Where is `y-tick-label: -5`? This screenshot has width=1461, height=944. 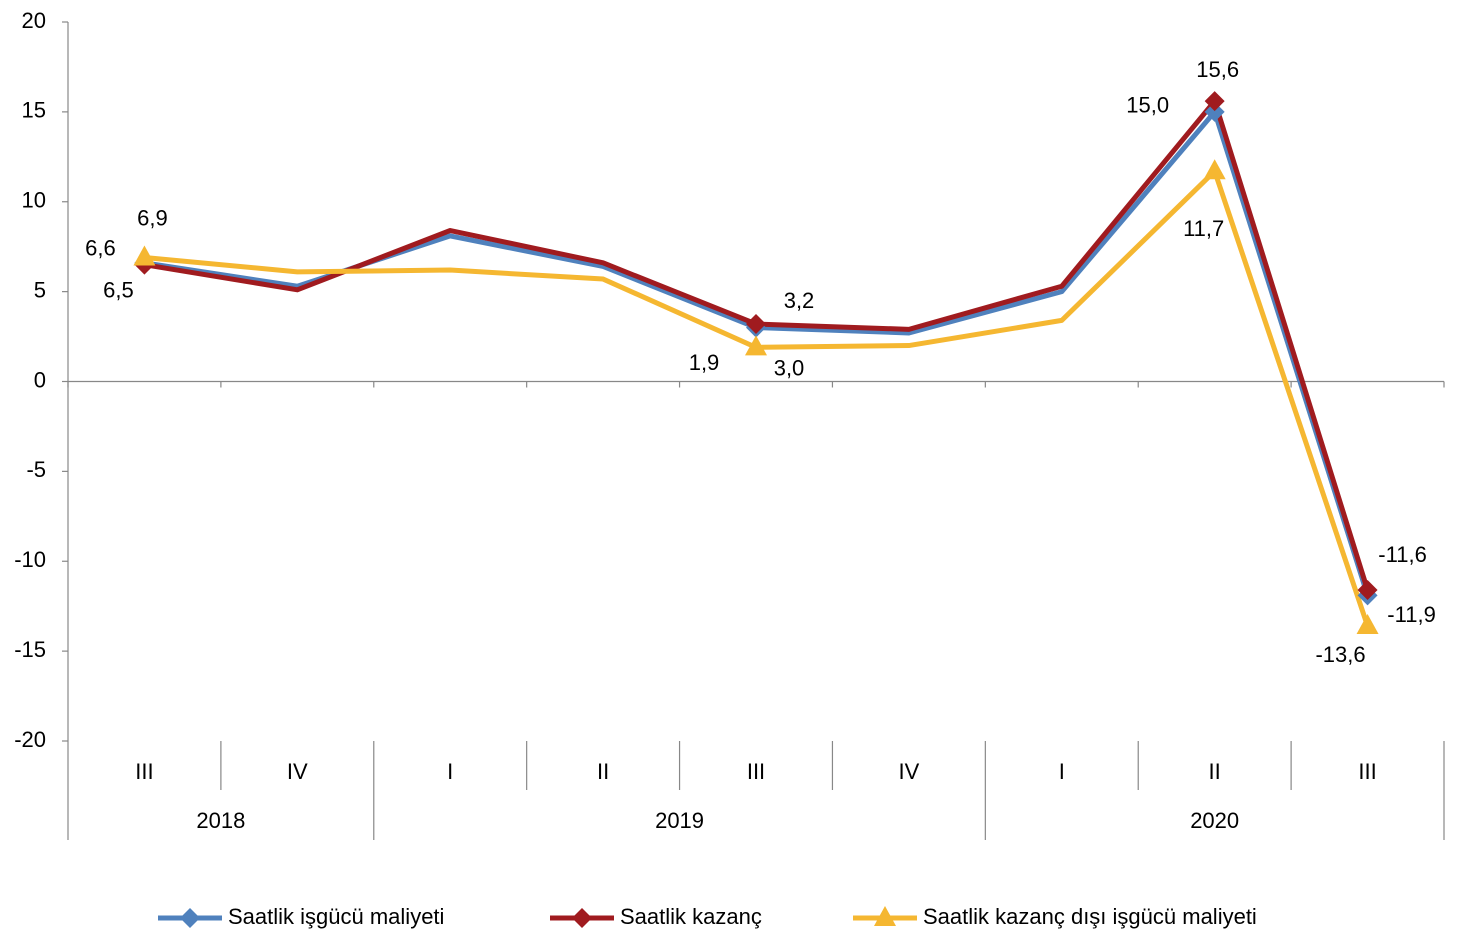 y-tick-label: -5 is located at coordinates (36, 469).